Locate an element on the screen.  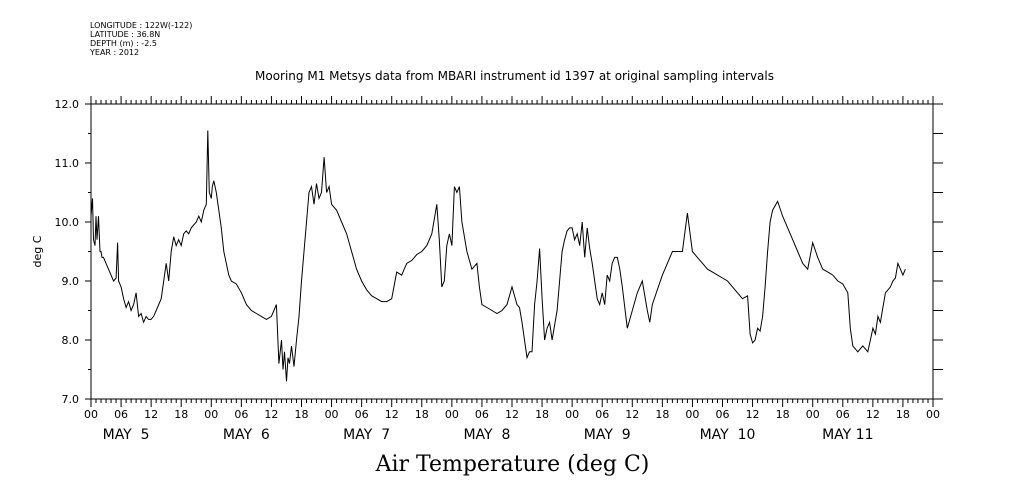
y-tick-label: 11.0 is located at coordinates (67, 163).